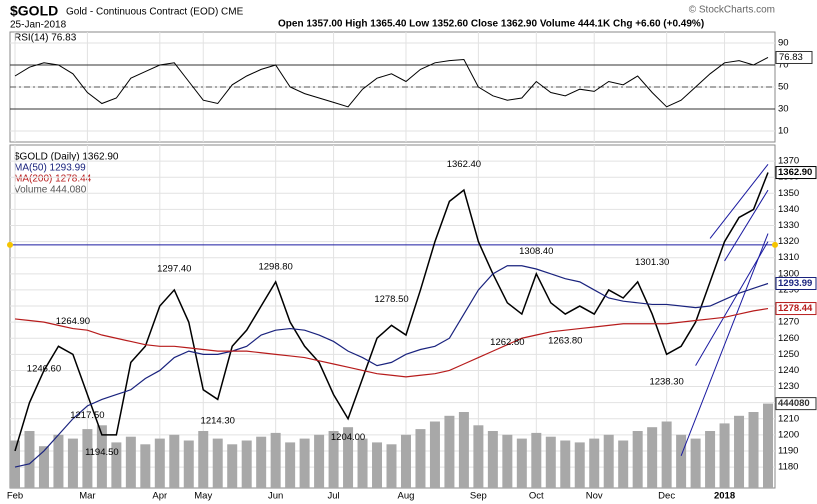 This screenshot has height=504, width=817. Describe the element at coordinates (73, 321) in the screenshot. I see `peak-label: 1264.90` at that location.